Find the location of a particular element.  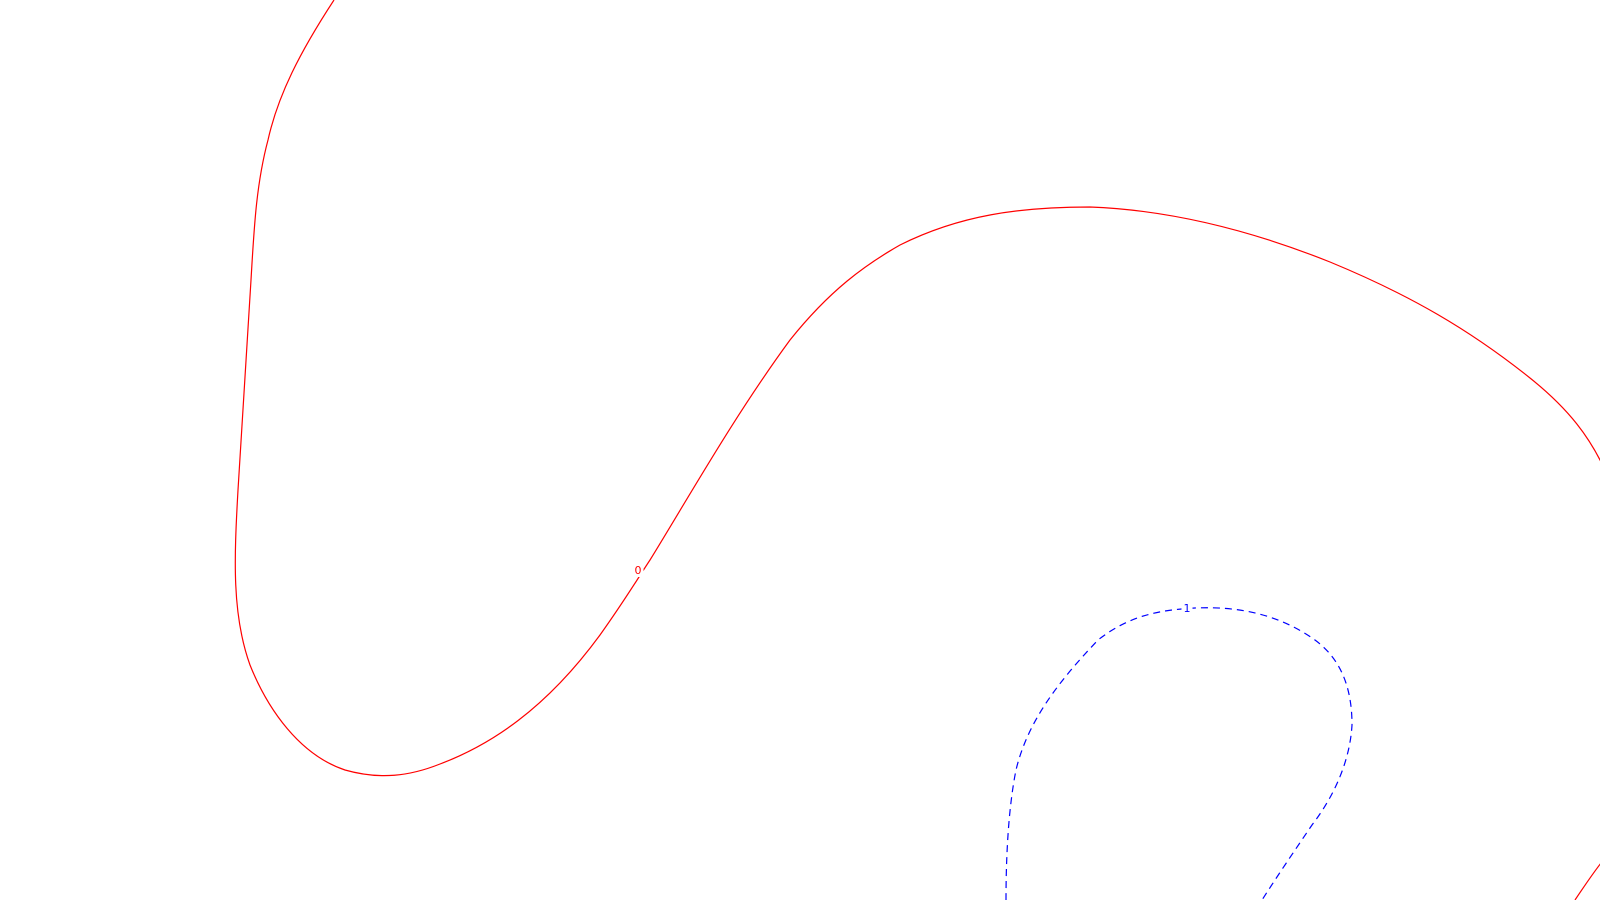

contour-line-level-0-segment is located at coordinates (1587, 881).